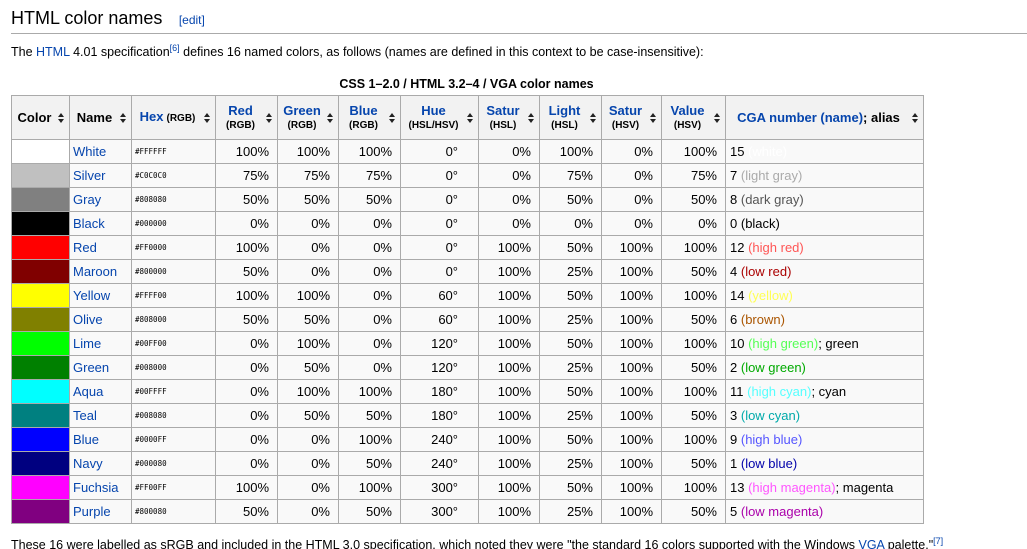  I want to click on hex-cell: #000080, so click(173, 463).